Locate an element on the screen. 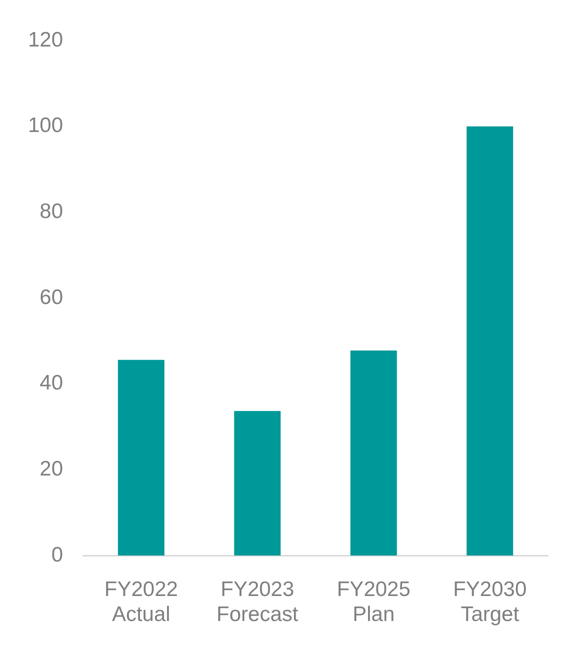  y-tick-label: 60 is located at coordinates (52, 297).